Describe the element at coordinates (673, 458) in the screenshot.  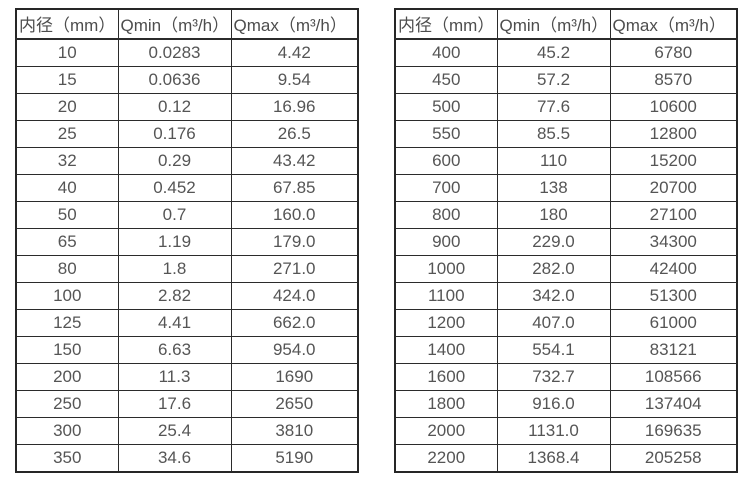
I see `table-cell: 205258` at that location.